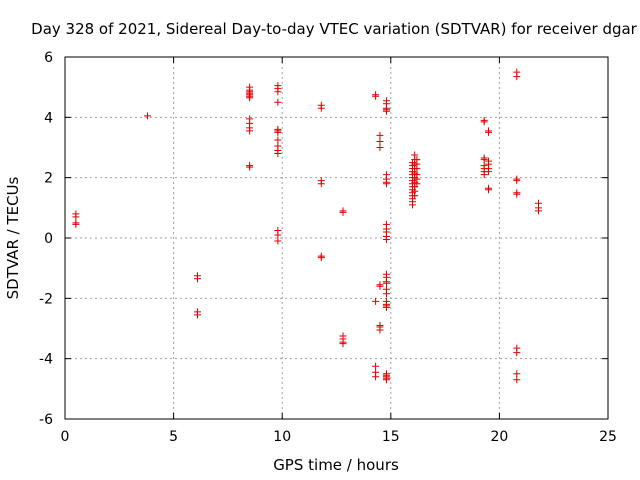 Image resolution: width=640 pixels, height=480 pixels. What do you see at coordinates (499, 437) in the screenshot?
I see `x-tick-label: 20` at bounding box center [499, 437].